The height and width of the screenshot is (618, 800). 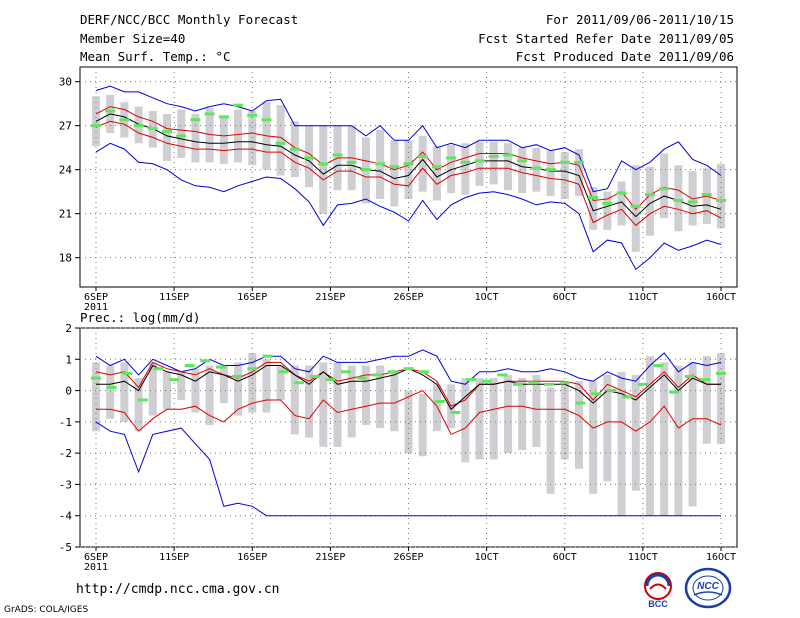 I want to click on prec-series-lower, so click(x=409, y=412).